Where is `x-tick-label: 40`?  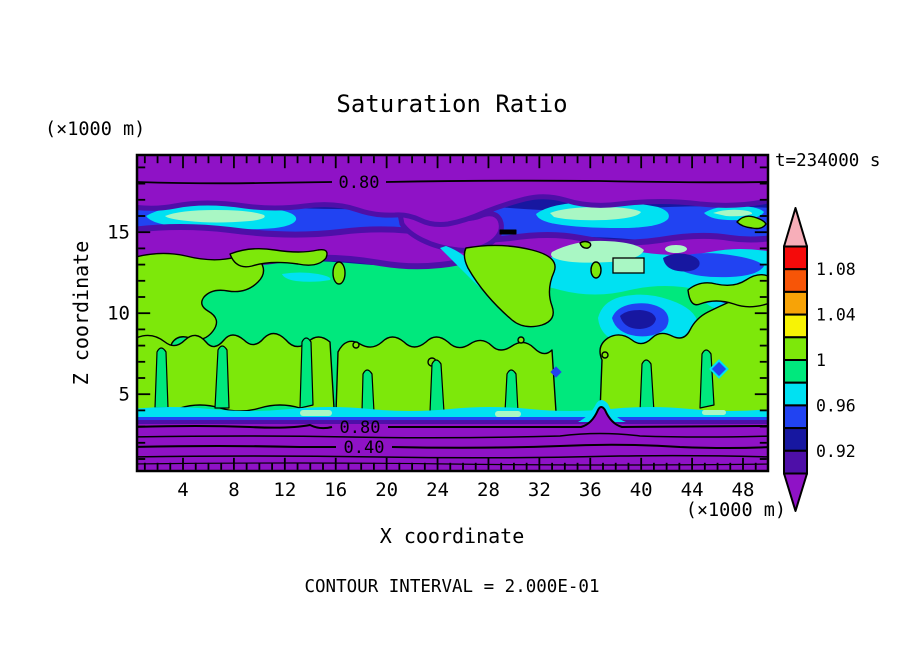 x-tick-label: 40 is located at coordinates (641, 490).